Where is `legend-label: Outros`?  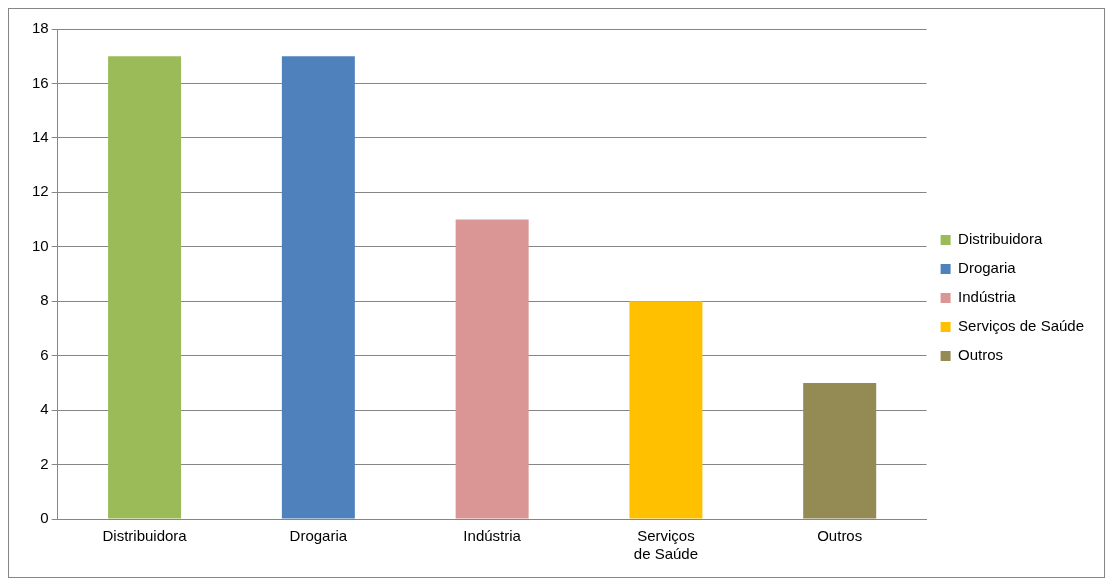 legend-label: Outros is located at coordinates (981, 355).